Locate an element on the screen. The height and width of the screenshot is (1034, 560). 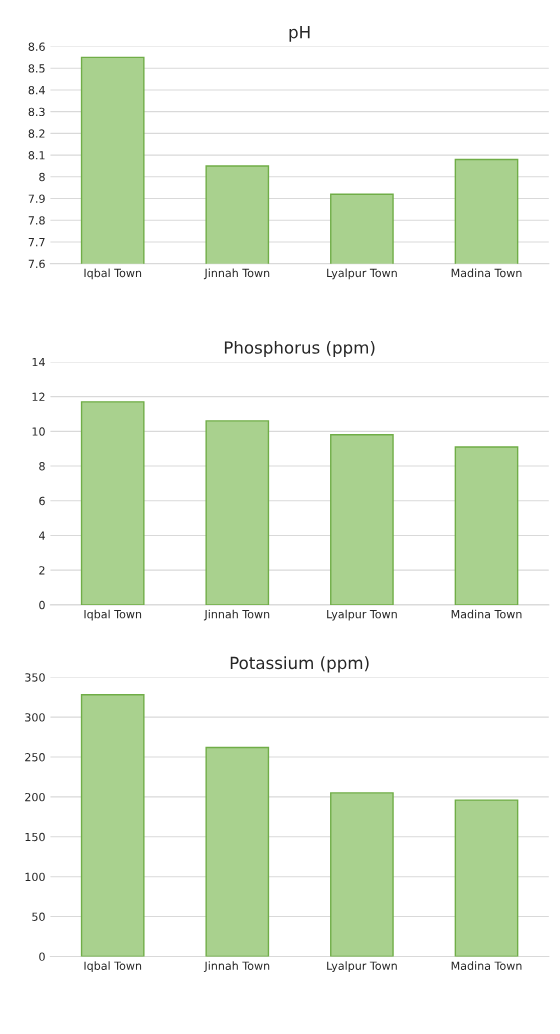
y-tick-label: 7.9 is located at coordinates (36, 198).